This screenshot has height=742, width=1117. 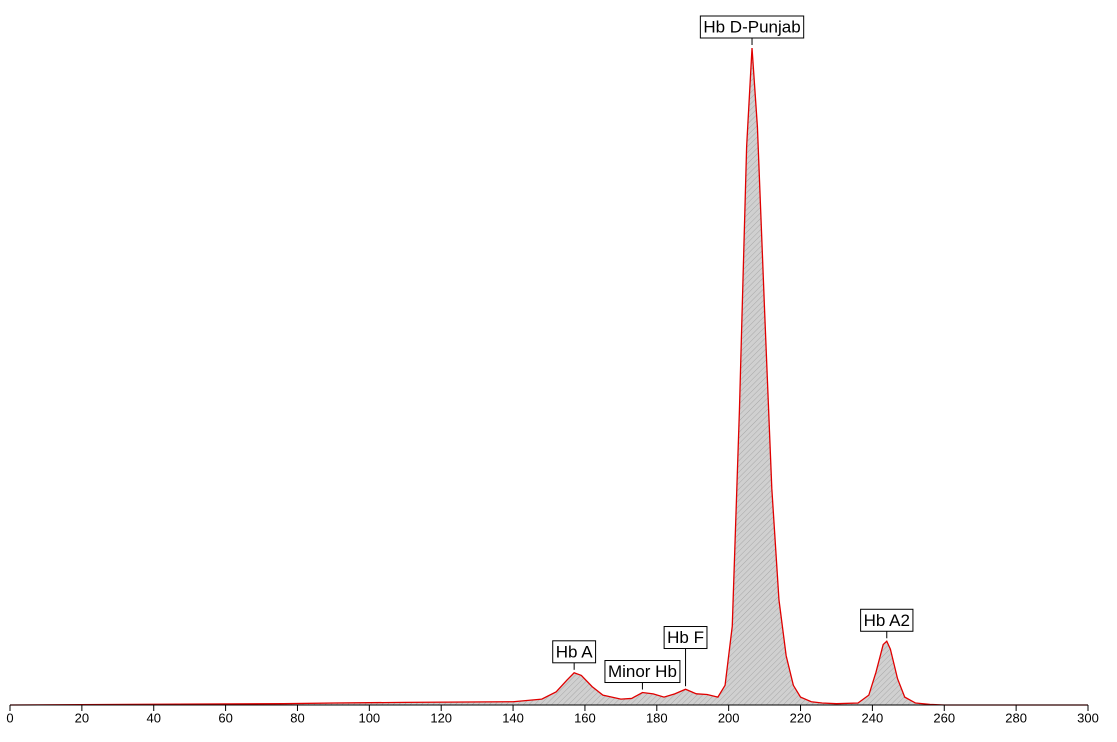 What do you see at coordinates (1016, 717) in the screenshot?
I see `x-tick-label: 280` at bounding box center [1016, 717].